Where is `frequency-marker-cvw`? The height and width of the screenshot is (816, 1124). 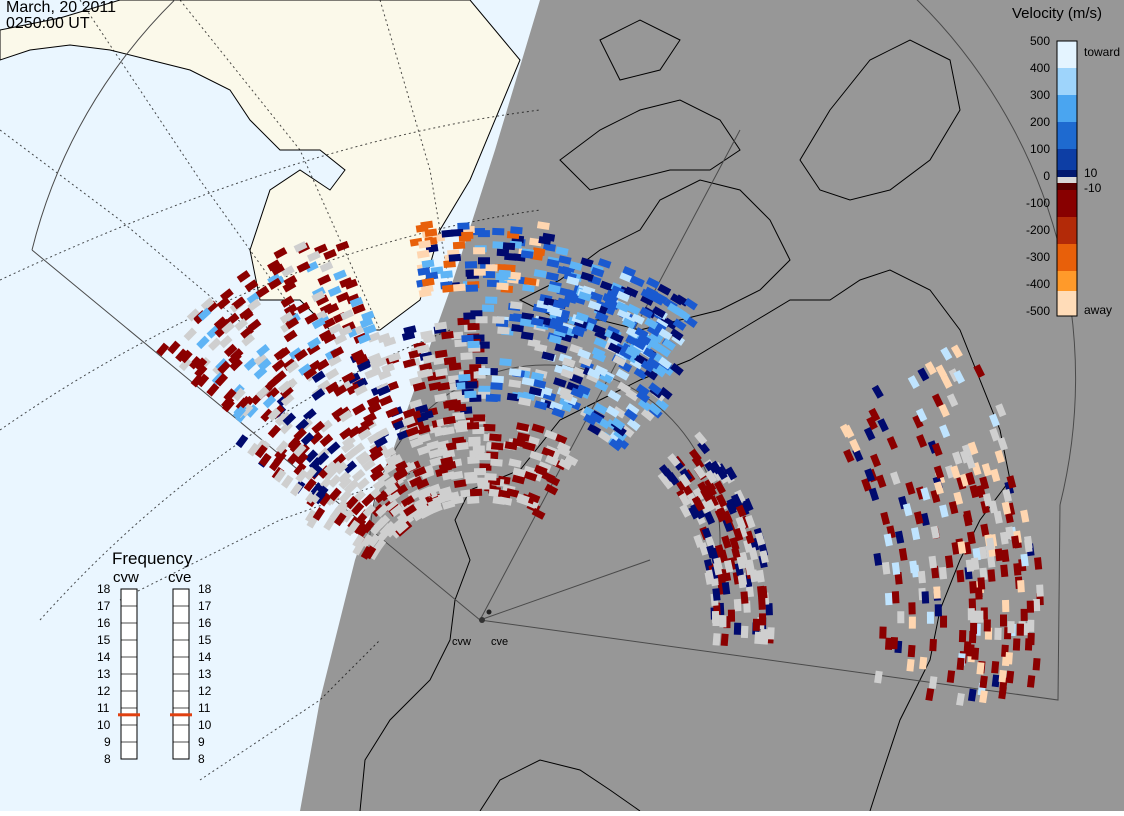 frequency-marker-cvw is located at coordinates (129, 715).